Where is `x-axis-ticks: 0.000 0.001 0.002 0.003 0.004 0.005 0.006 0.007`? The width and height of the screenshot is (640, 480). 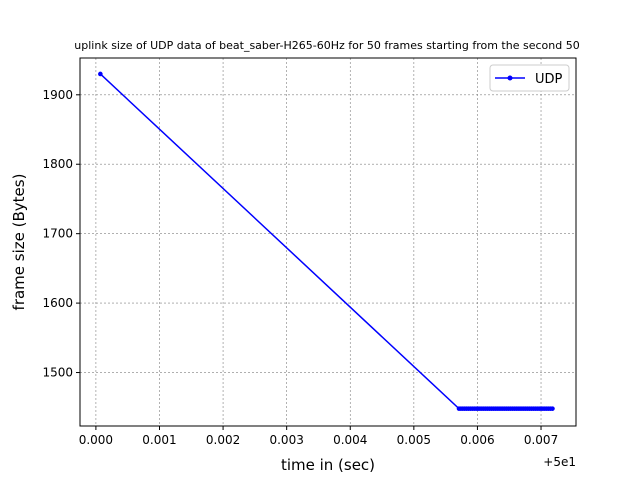 x-axis-ticks: 0.000 0.001 0.002 0.003 0.004 0.005 0.006 0.007 is located at coordinates (318, 436).